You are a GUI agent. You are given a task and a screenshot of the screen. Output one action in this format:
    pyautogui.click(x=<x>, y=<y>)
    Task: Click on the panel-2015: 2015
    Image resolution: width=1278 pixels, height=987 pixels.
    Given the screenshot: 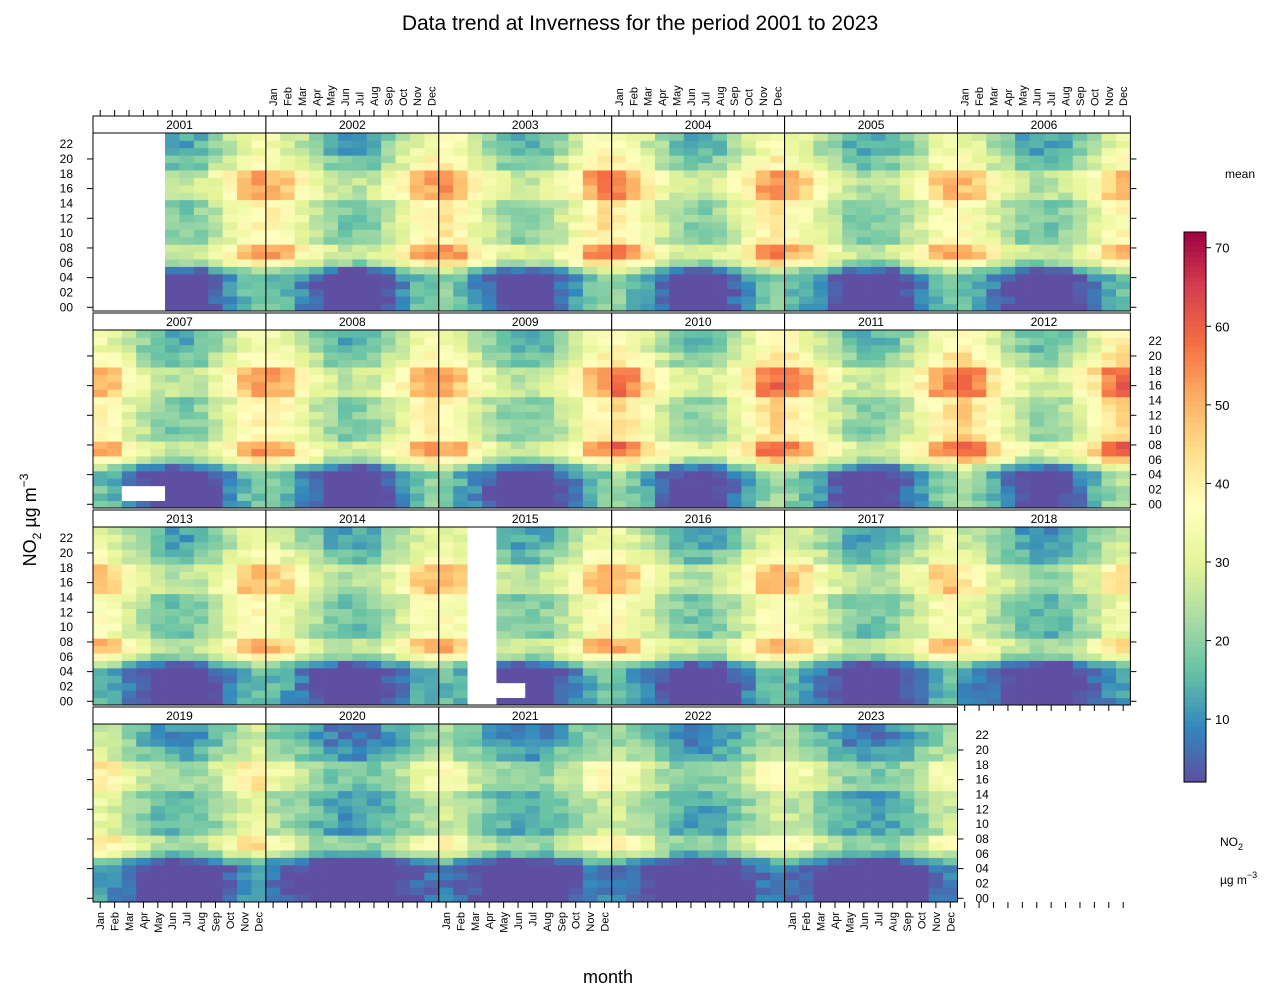 What is the action you would take?
    pyautogui.click(x=525, y=607)
    